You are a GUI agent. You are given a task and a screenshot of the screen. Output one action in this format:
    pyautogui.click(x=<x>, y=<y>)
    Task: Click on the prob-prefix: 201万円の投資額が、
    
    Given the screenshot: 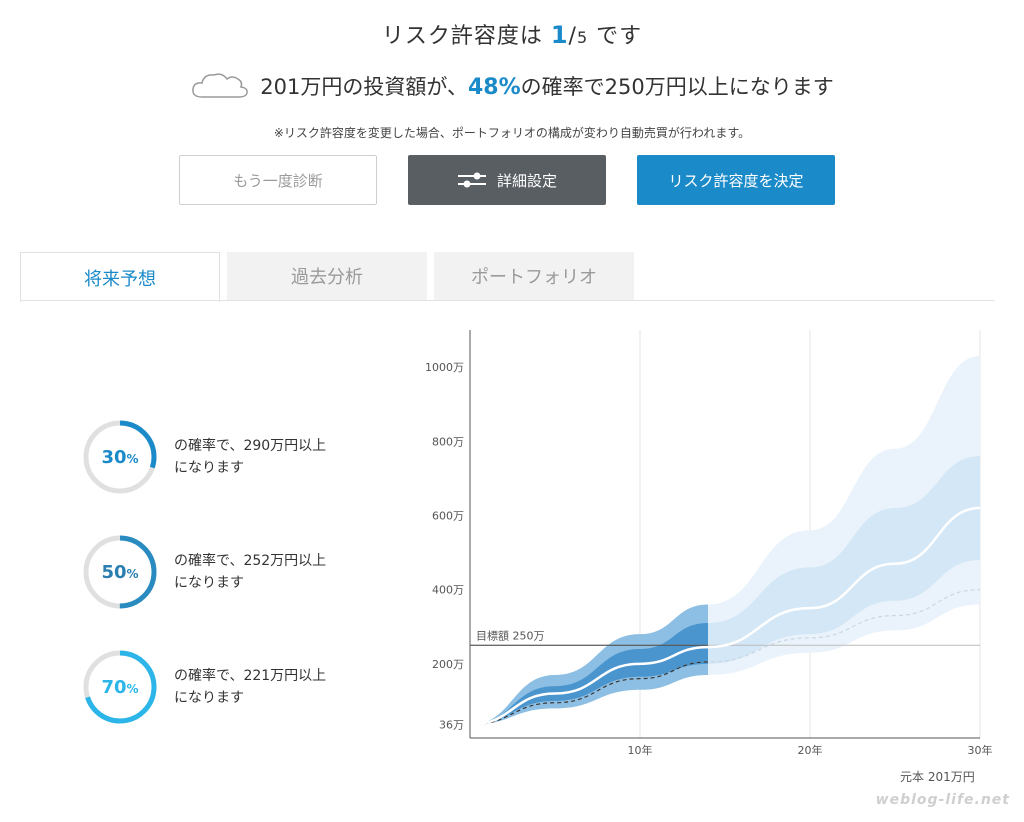 What is the action you would take?
    pyautogui.click(x=364, y=87)
    